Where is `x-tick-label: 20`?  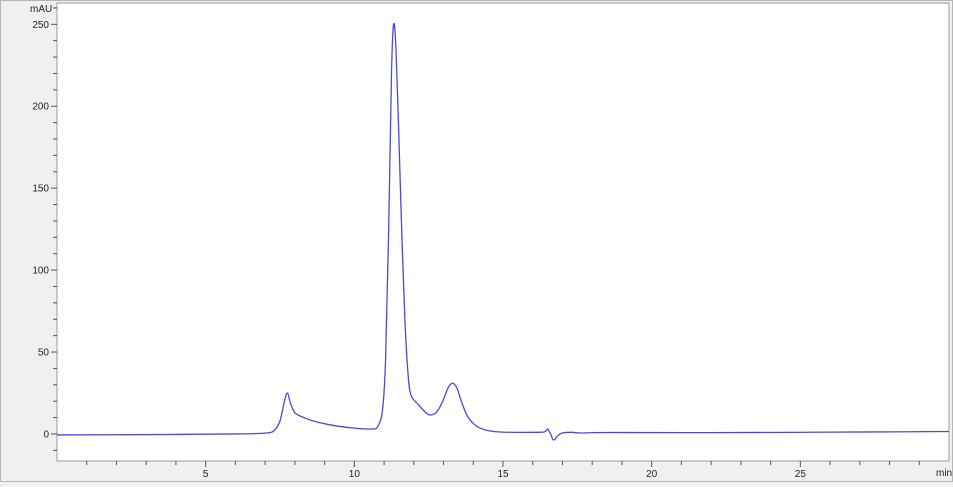
x-tick-label: 20 is located at coordinates (652, 474).